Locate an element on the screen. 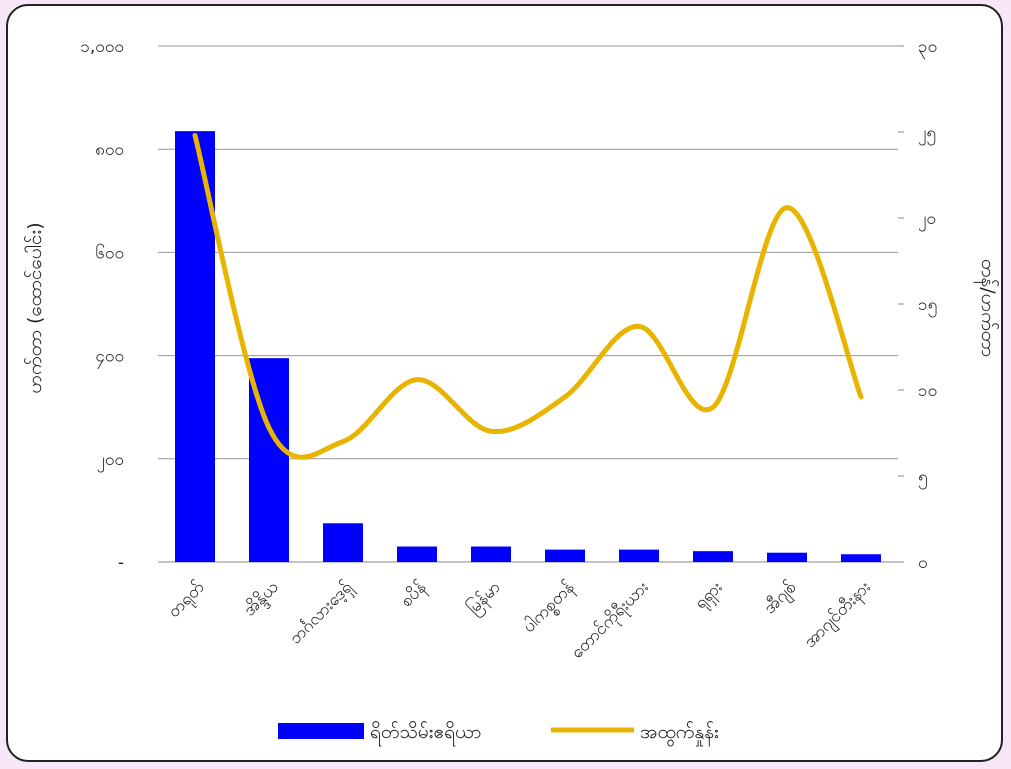 Image resolution: width=1011 pixels, height=769 pixels. category-label: တရုတ် is located at coordinates (187, 600).